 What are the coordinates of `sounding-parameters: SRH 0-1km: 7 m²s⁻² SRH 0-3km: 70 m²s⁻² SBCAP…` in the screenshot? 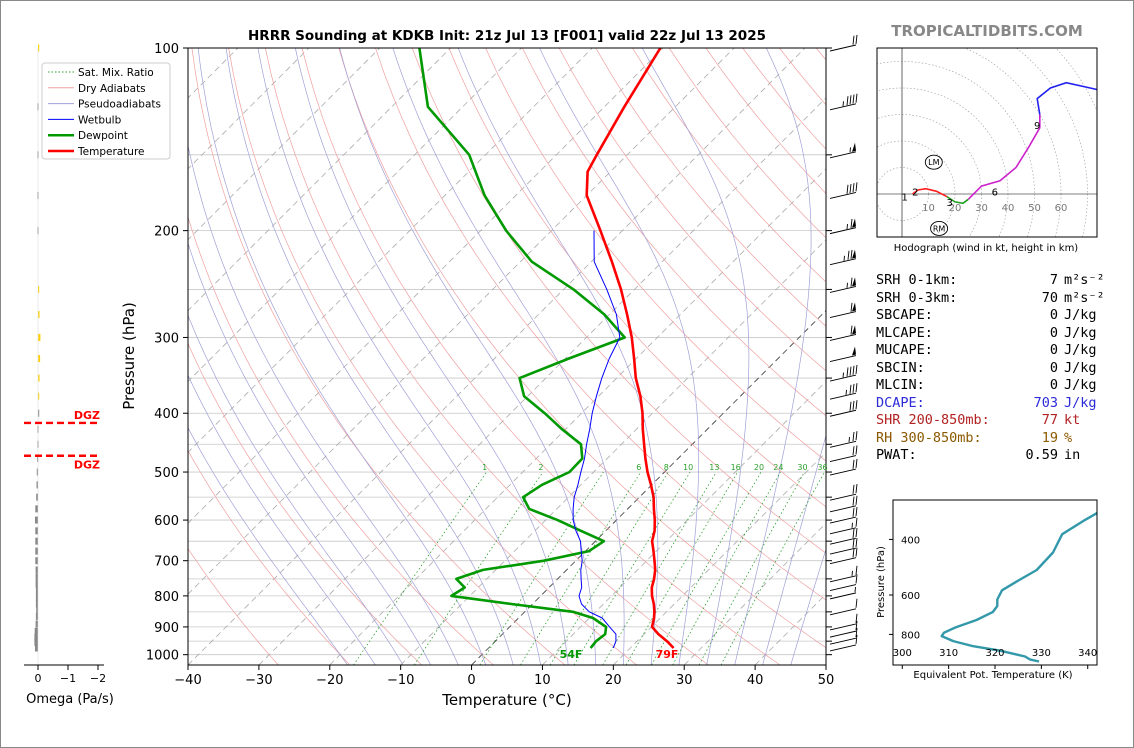 It's located at (996, 368).